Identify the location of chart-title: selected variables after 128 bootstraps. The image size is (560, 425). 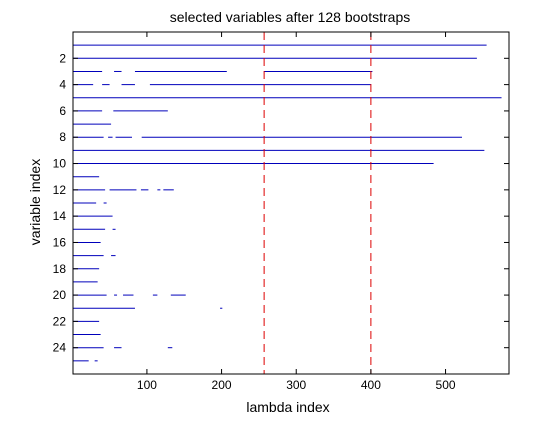
(290, 17).